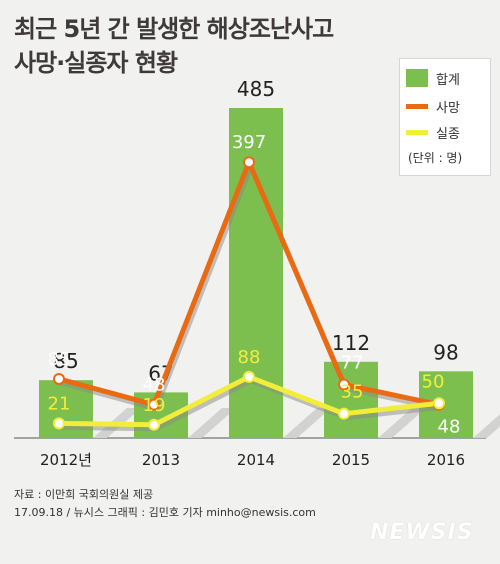  Describe the element at coordinates (249, 142) in the screenshot. I see `death-value-label: 397` at that location.